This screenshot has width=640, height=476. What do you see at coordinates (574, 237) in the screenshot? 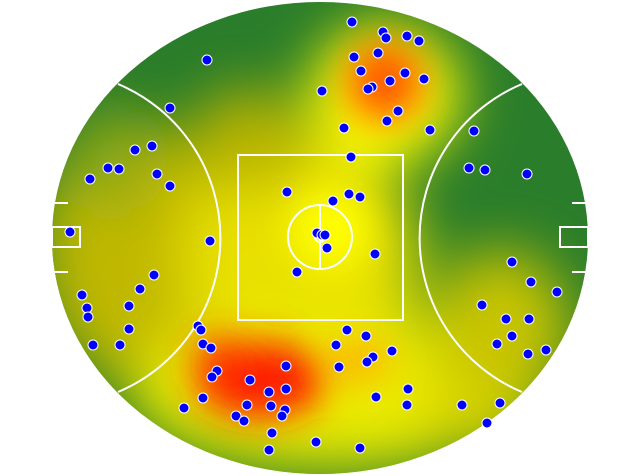
I see `right-goal-square` at bounding box center [574, 237].